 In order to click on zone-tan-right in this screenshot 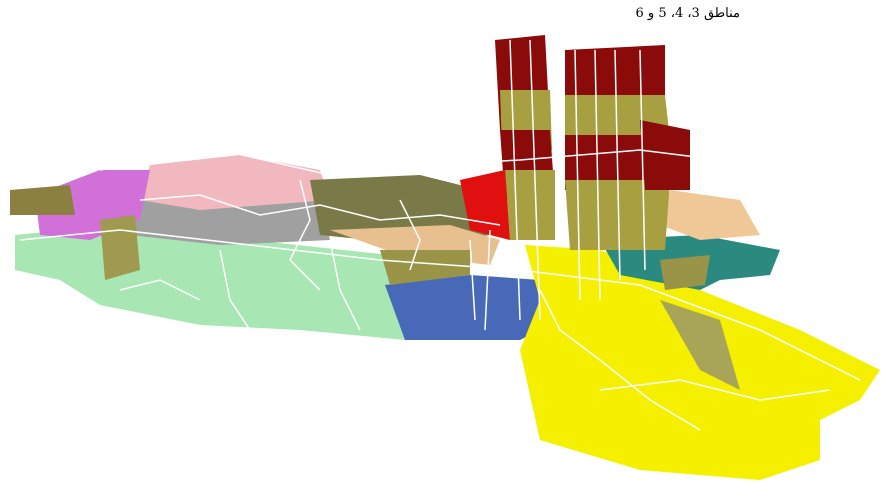, I will do `click(710, 215)`.